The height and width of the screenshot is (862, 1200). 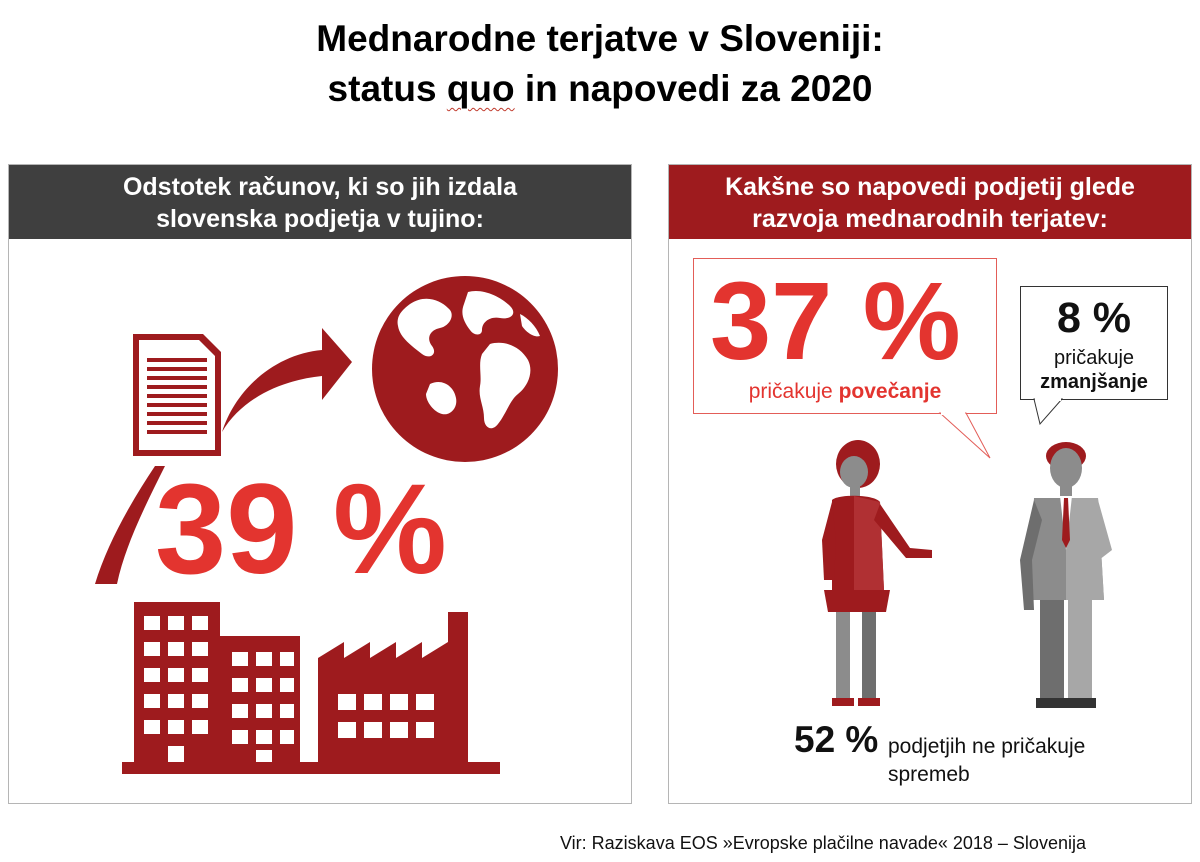 What do you see at coordinates (1066, 575) in the screenshot?
I see `man-icon` at bounding box center [1066, 575].